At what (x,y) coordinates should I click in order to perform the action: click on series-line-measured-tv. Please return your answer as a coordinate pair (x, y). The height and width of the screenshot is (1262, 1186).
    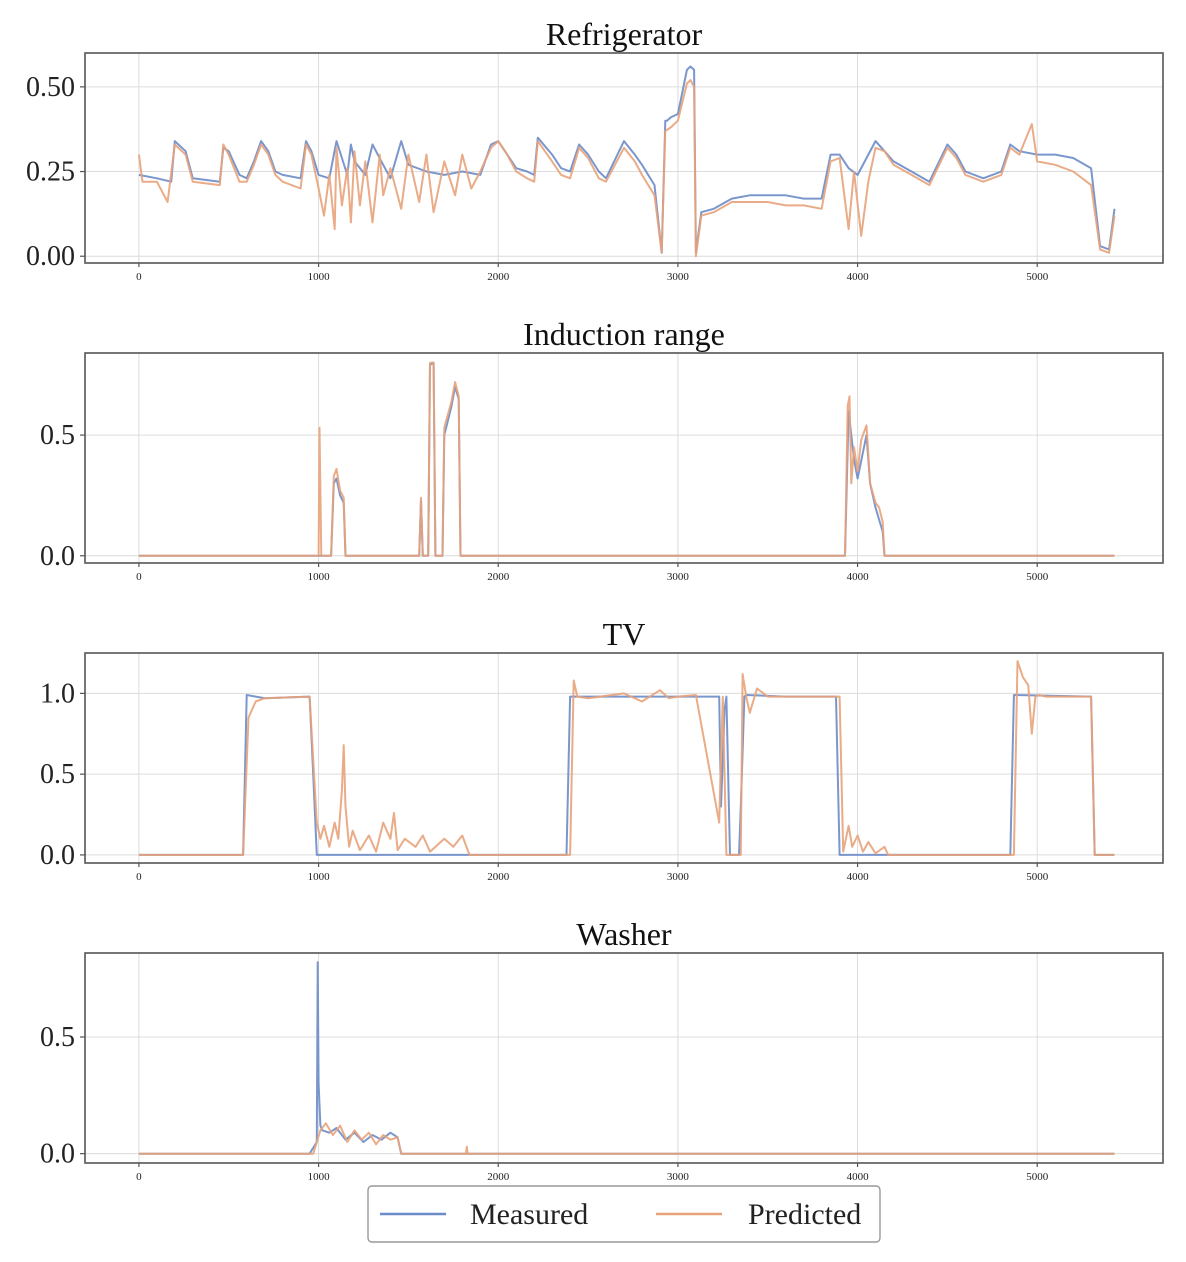
    Looking at the image, I should click on (626, 775).